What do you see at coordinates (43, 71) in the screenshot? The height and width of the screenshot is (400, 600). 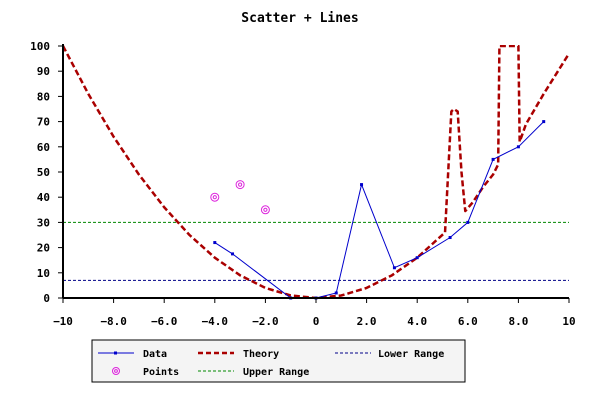 I see `y-tick-label: 90` at bounding box center [43, 71].